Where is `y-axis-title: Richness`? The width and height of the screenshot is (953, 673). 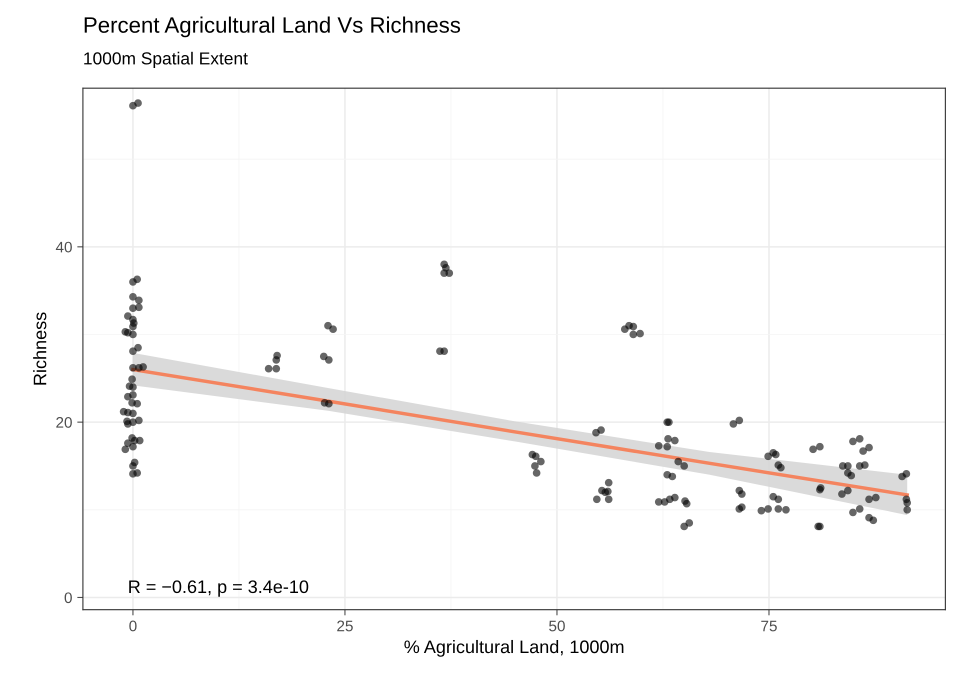
y-axis-title: Richness is located at coordinates (39, 348).